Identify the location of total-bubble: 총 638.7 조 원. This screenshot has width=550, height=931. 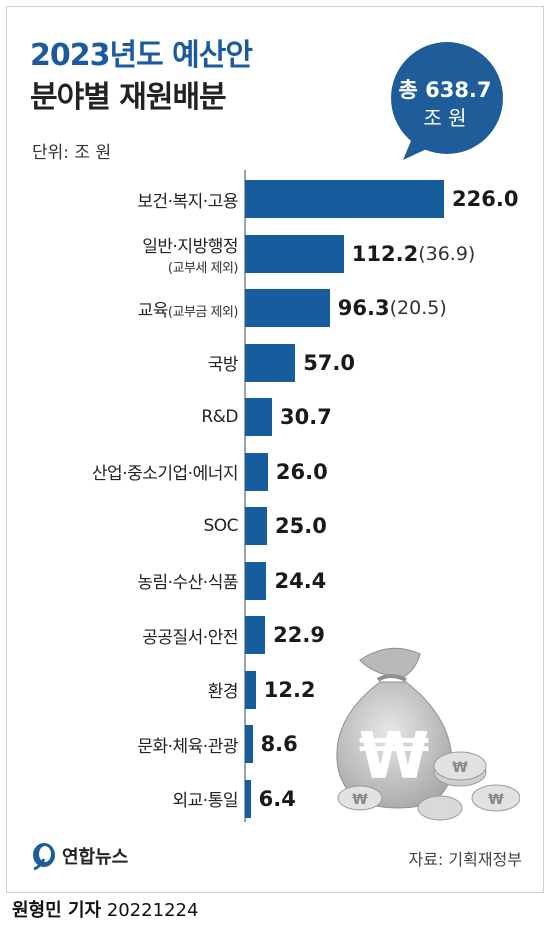
(445, 102).